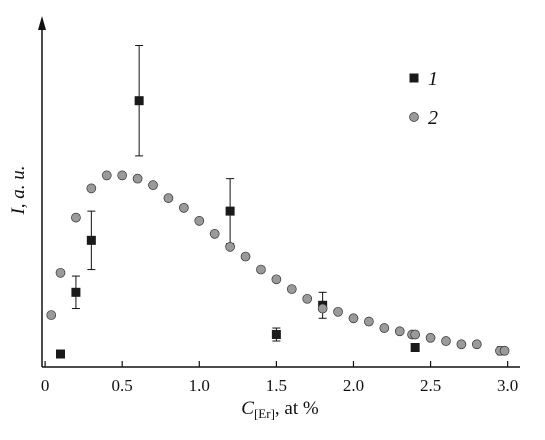 Image resolution: width=545 pixels, height=440 pixels. What do you see at coordinates (42, 23) in the screenshot?
I see `y-axis-arrow-icon` at bounding box center [42, 23].